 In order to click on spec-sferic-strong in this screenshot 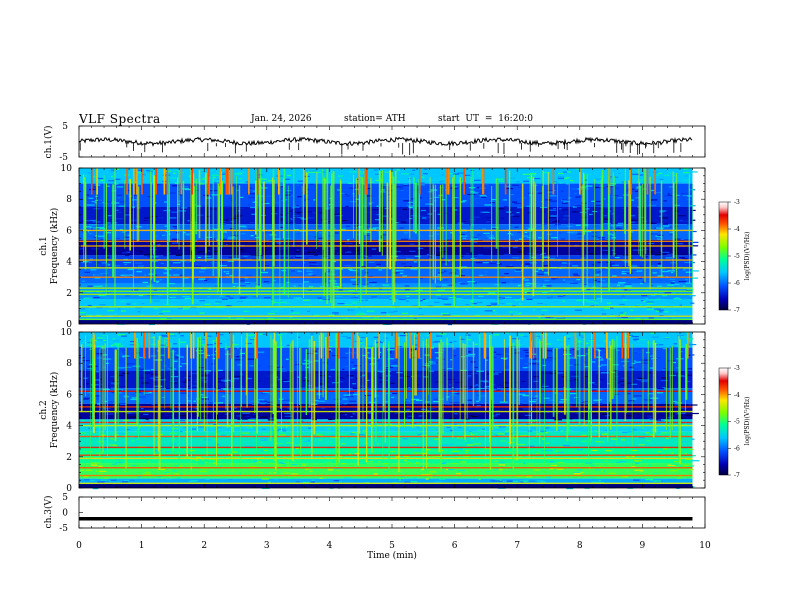, I will do `click(156, 181)`.